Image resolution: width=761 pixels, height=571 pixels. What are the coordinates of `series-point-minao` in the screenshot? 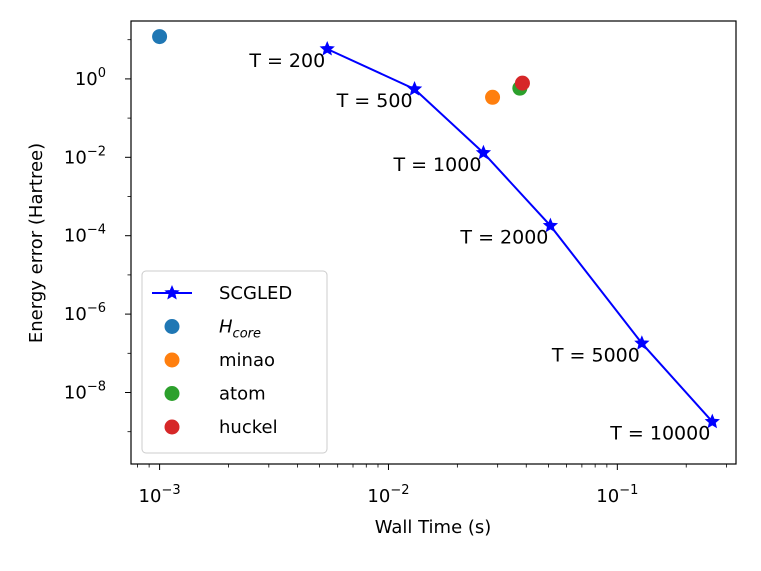 It's located at (493, 97).